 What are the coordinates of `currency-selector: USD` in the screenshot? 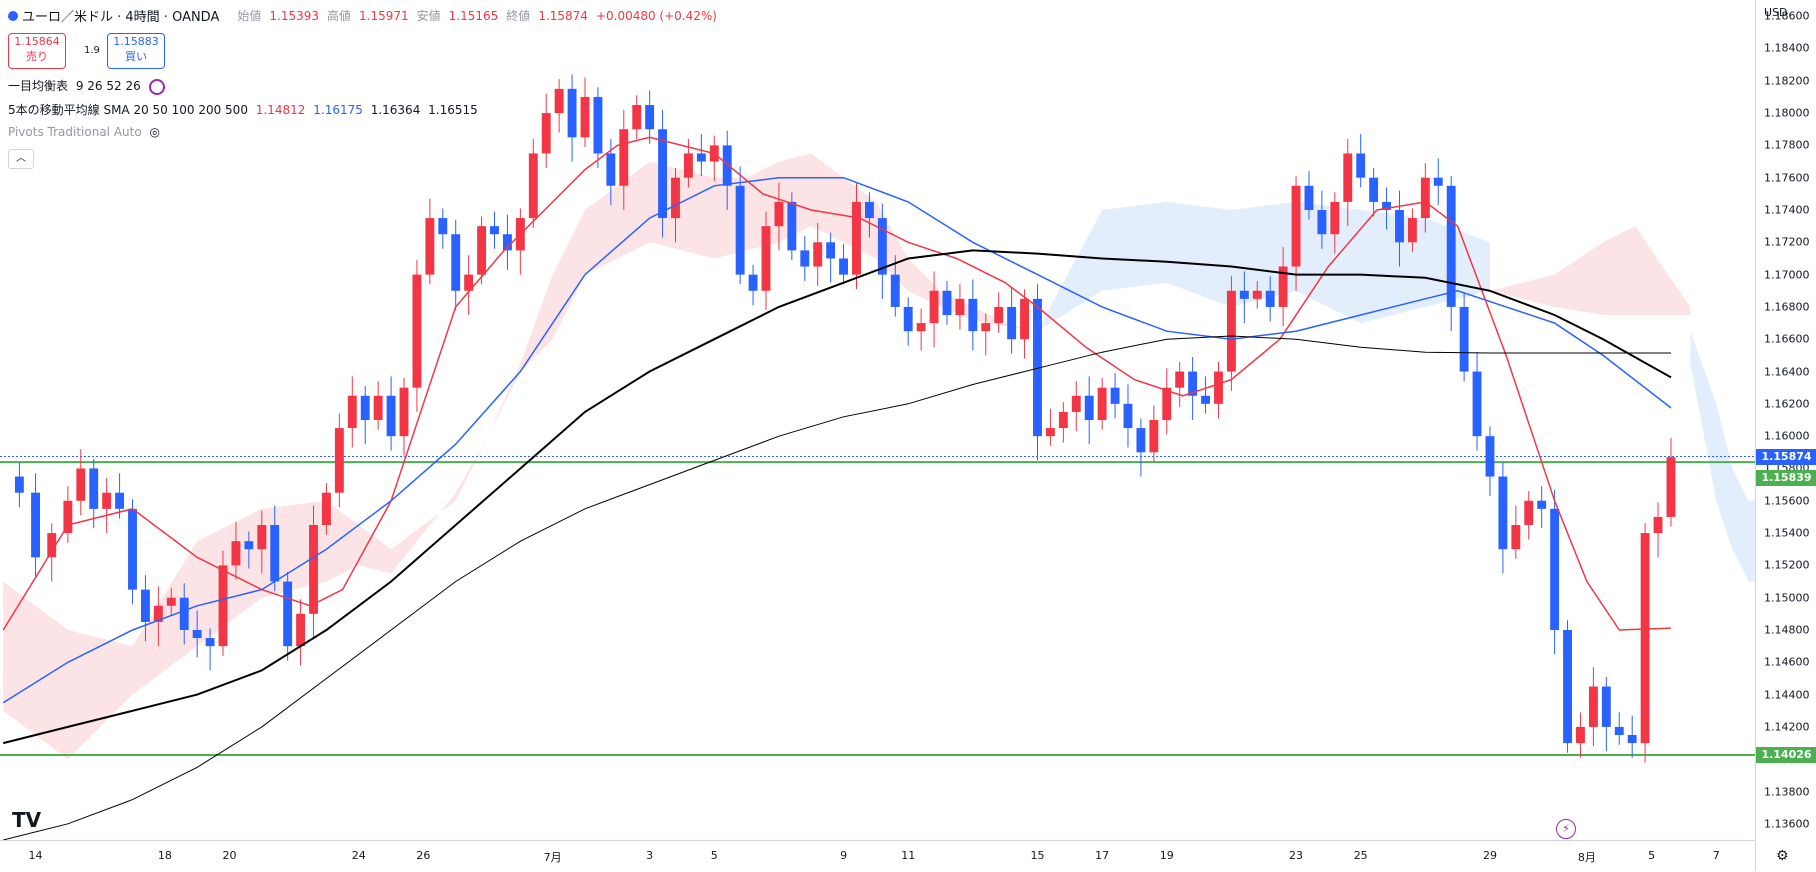 It's located at (1776, 12).